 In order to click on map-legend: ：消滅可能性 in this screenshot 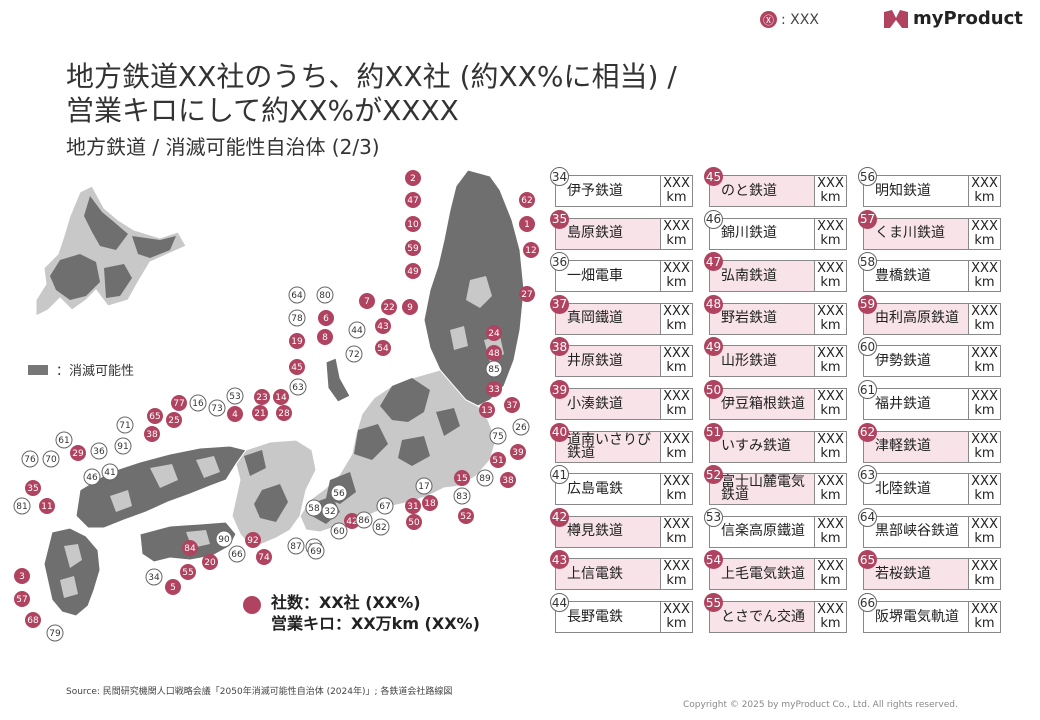, I will do `click(81, 369)`.